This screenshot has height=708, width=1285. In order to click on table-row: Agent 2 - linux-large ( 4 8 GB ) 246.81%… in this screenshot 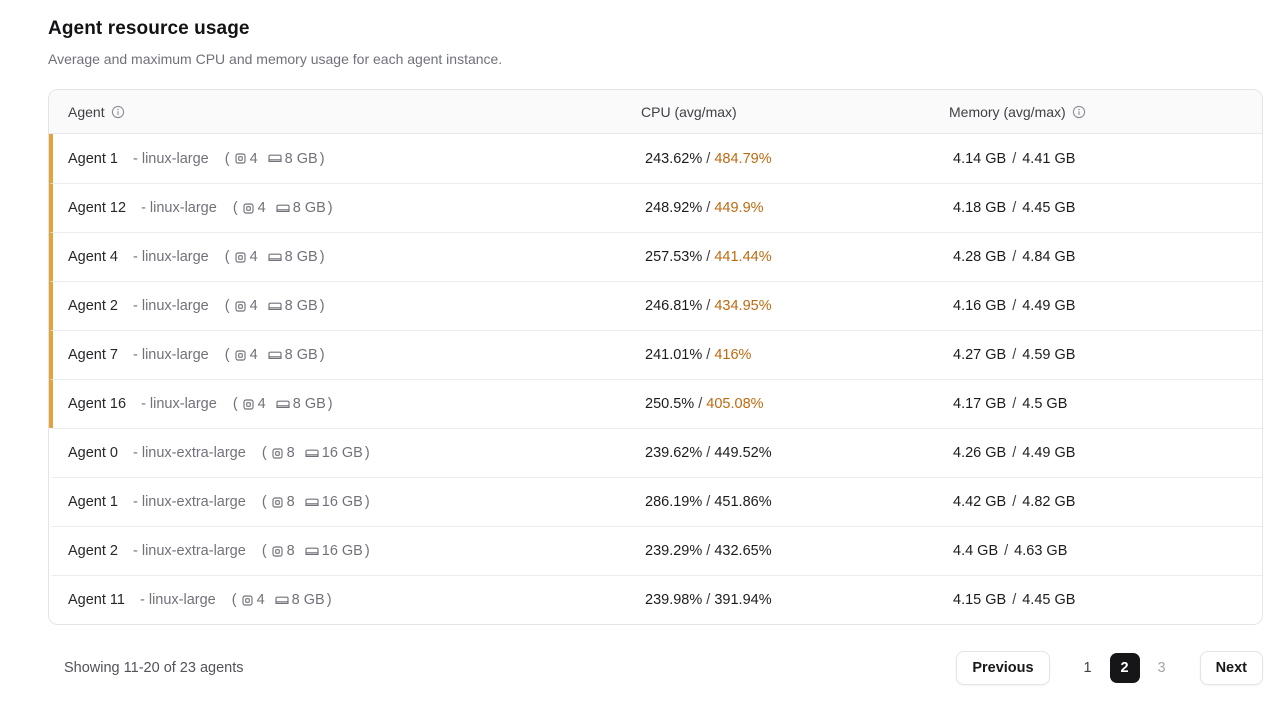, I will do `click(655, 305)`.